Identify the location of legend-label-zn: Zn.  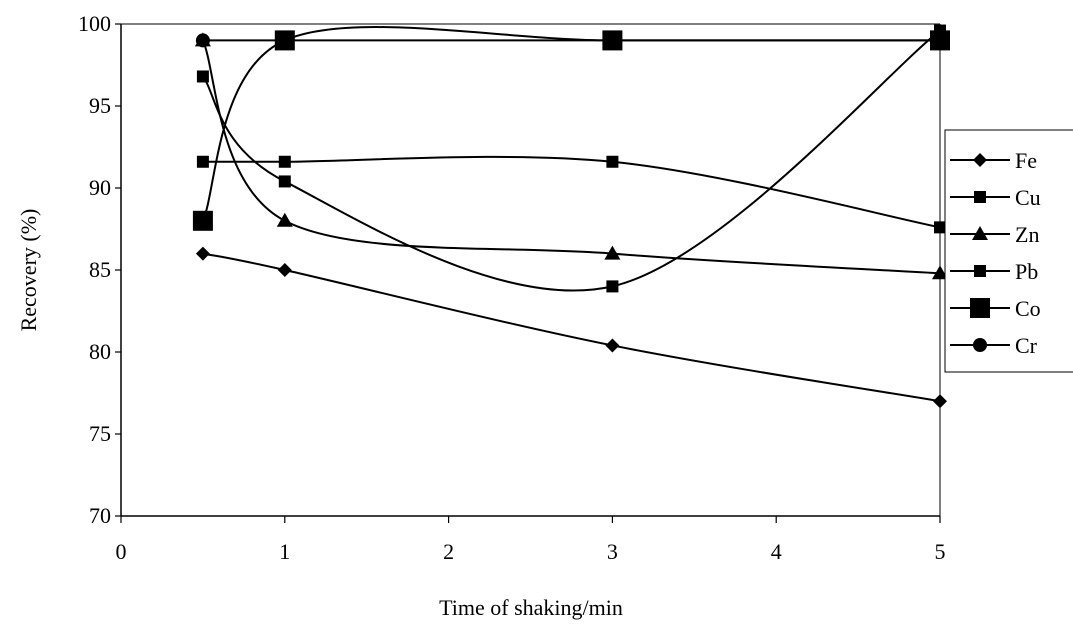
(1027, 234).